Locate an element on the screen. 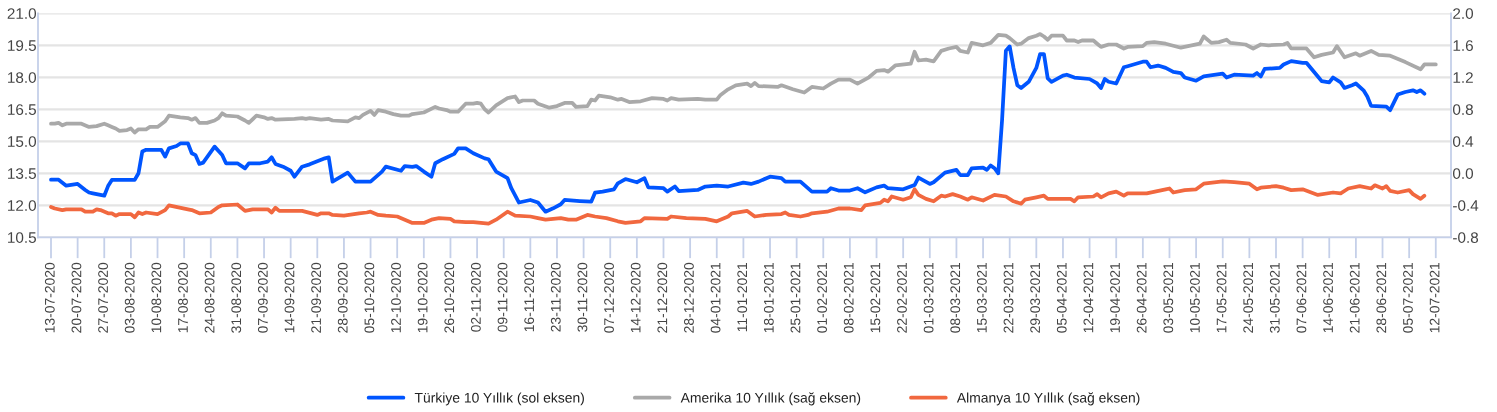 The image size is (1497, 412). x-tick-label: 23-11-2020 is located at coordinates (555, 297).